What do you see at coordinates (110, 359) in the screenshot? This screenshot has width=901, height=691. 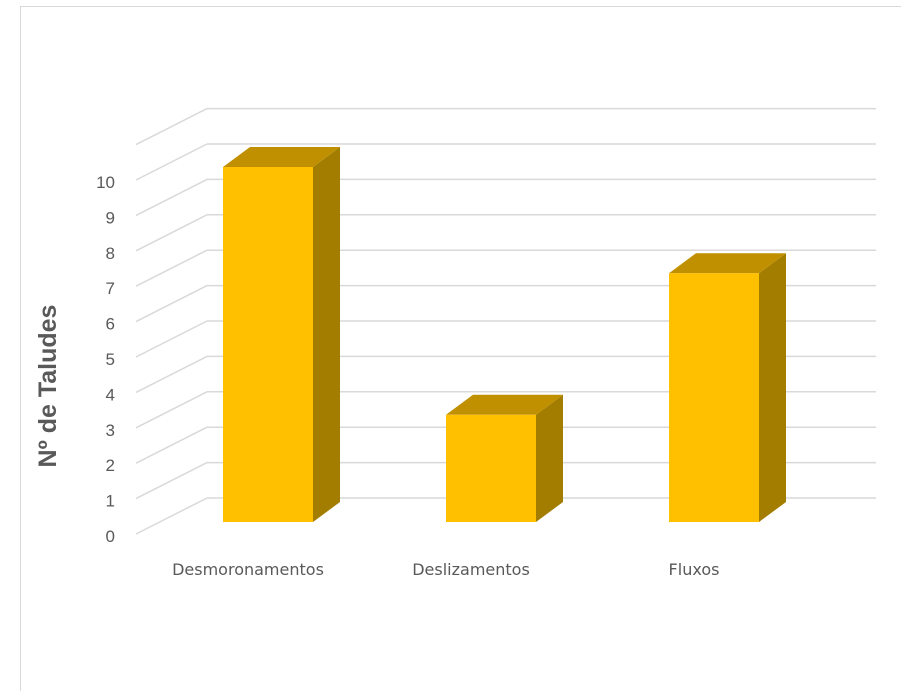 I see `y-tick-label: 5` at bounding box center [110, 359].